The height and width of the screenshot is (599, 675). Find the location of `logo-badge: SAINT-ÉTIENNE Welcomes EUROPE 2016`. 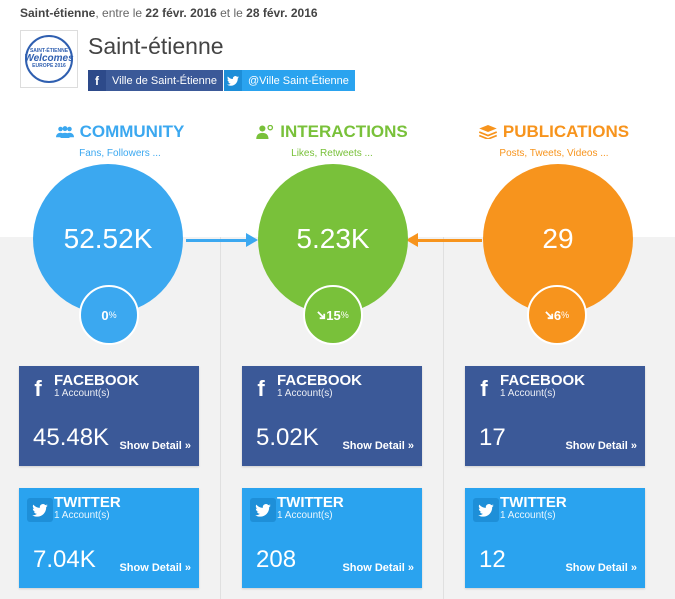

logo-badge: SAINT-ÉTIENNE Welcomes EUROPE 2016 is located at coordinates (49, 59).